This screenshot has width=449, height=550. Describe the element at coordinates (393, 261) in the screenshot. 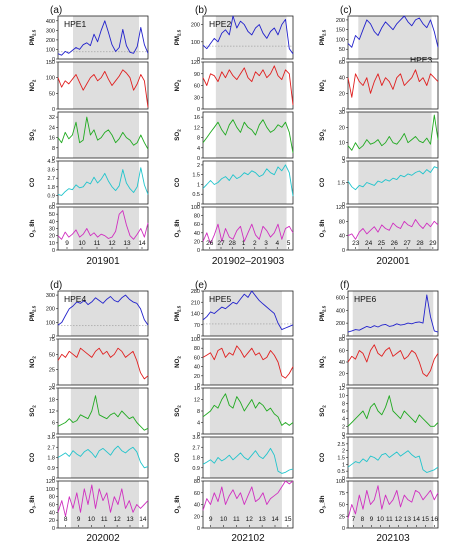

I see `period-label: 202001` at that location.